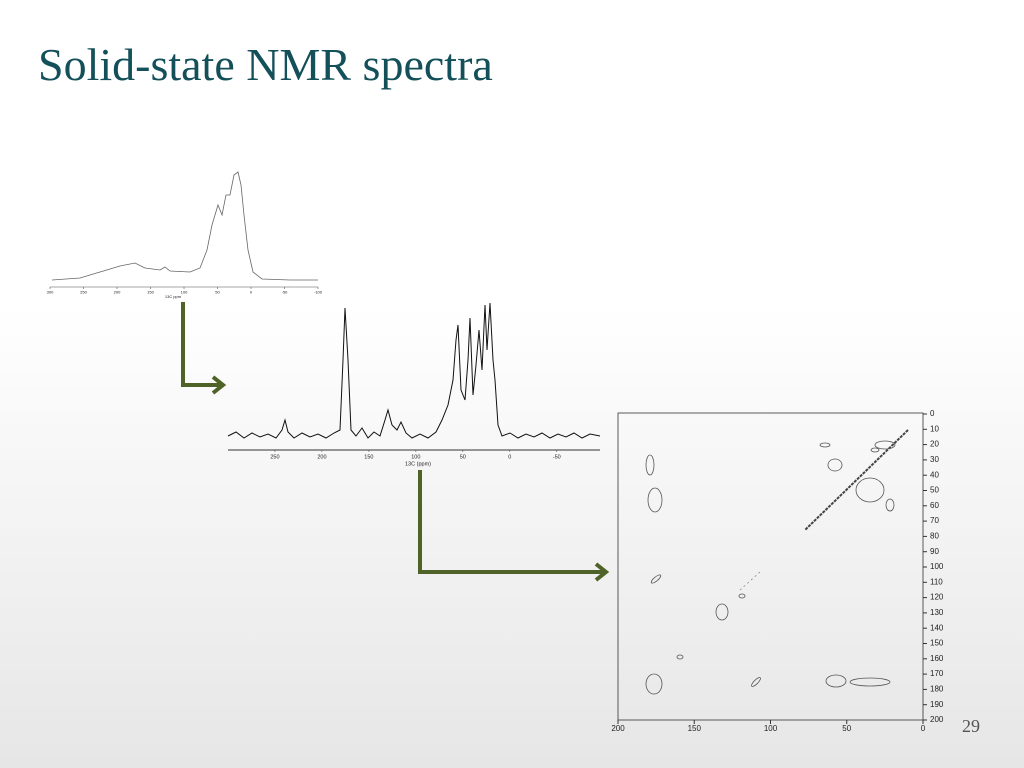  What do you see at coordinates (770, 566) in the screenshot?
I see `spectrum-2d` at bounding box center [770, 566].